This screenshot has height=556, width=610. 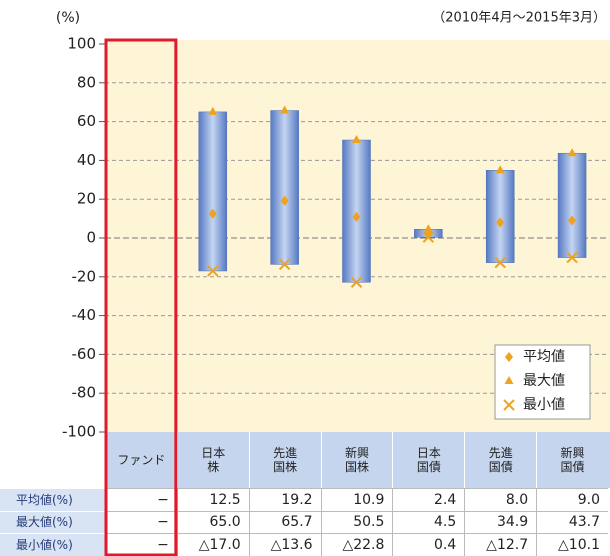 I want to click on row-label: 最小値(%), so click(x=52, y=544).